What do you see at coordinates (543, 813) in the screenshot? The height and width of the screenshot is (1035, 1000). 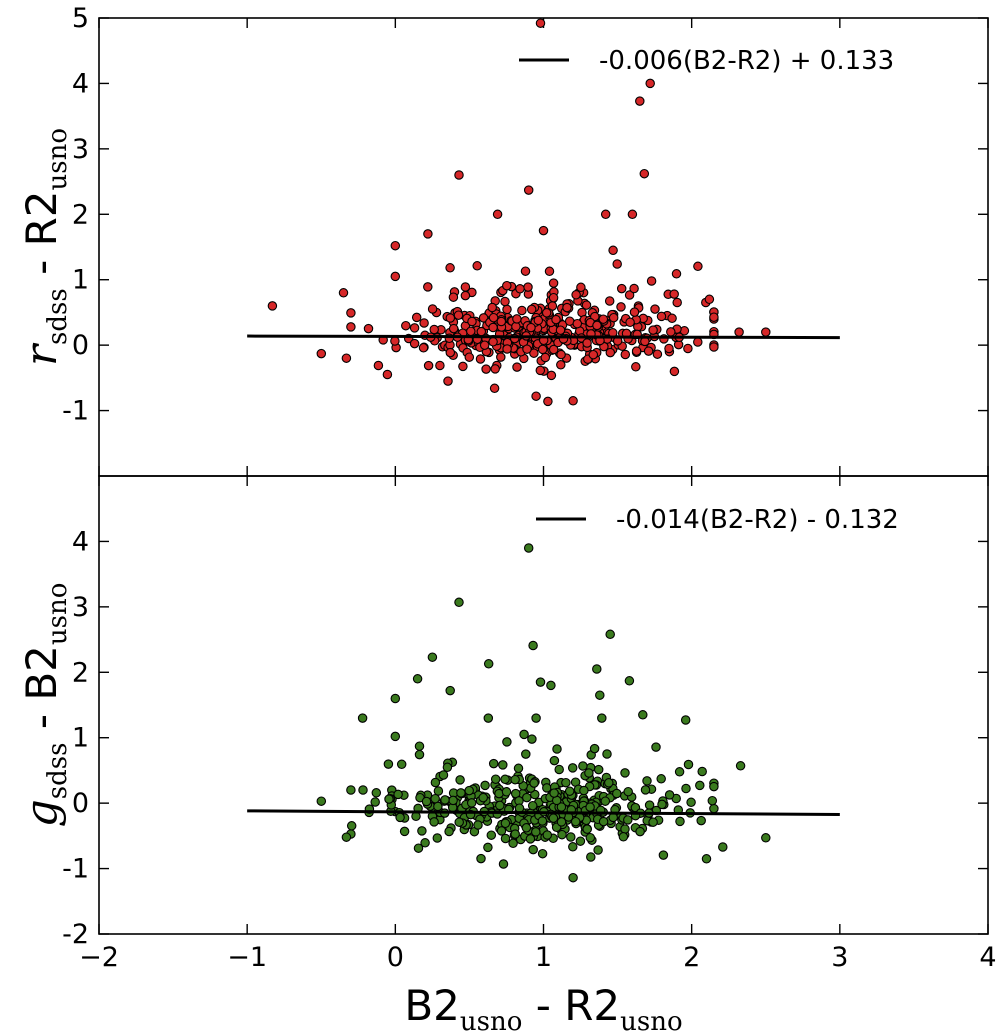 I see `bottom-fit-line` at bounding box center [543, 813].